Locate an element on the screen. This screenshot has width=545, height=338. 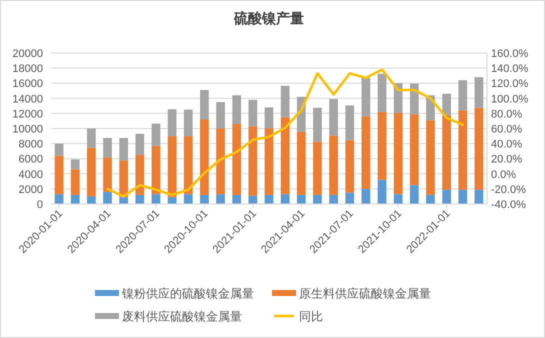
y-tick-label: 4000 is located at coordinates (30, 174).